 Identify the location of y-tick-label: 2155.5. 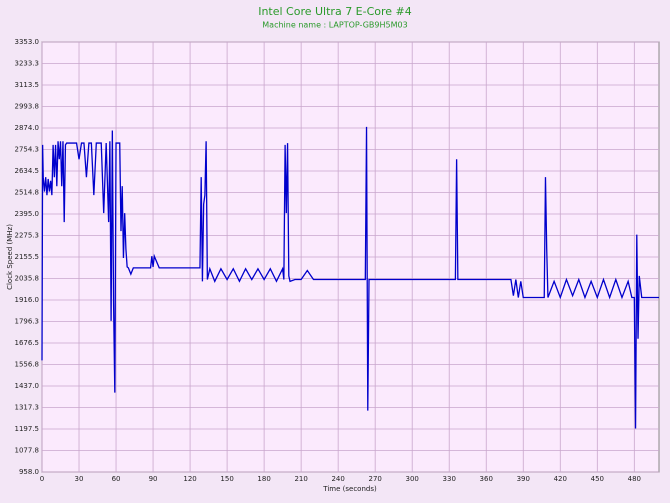
(27, 257).